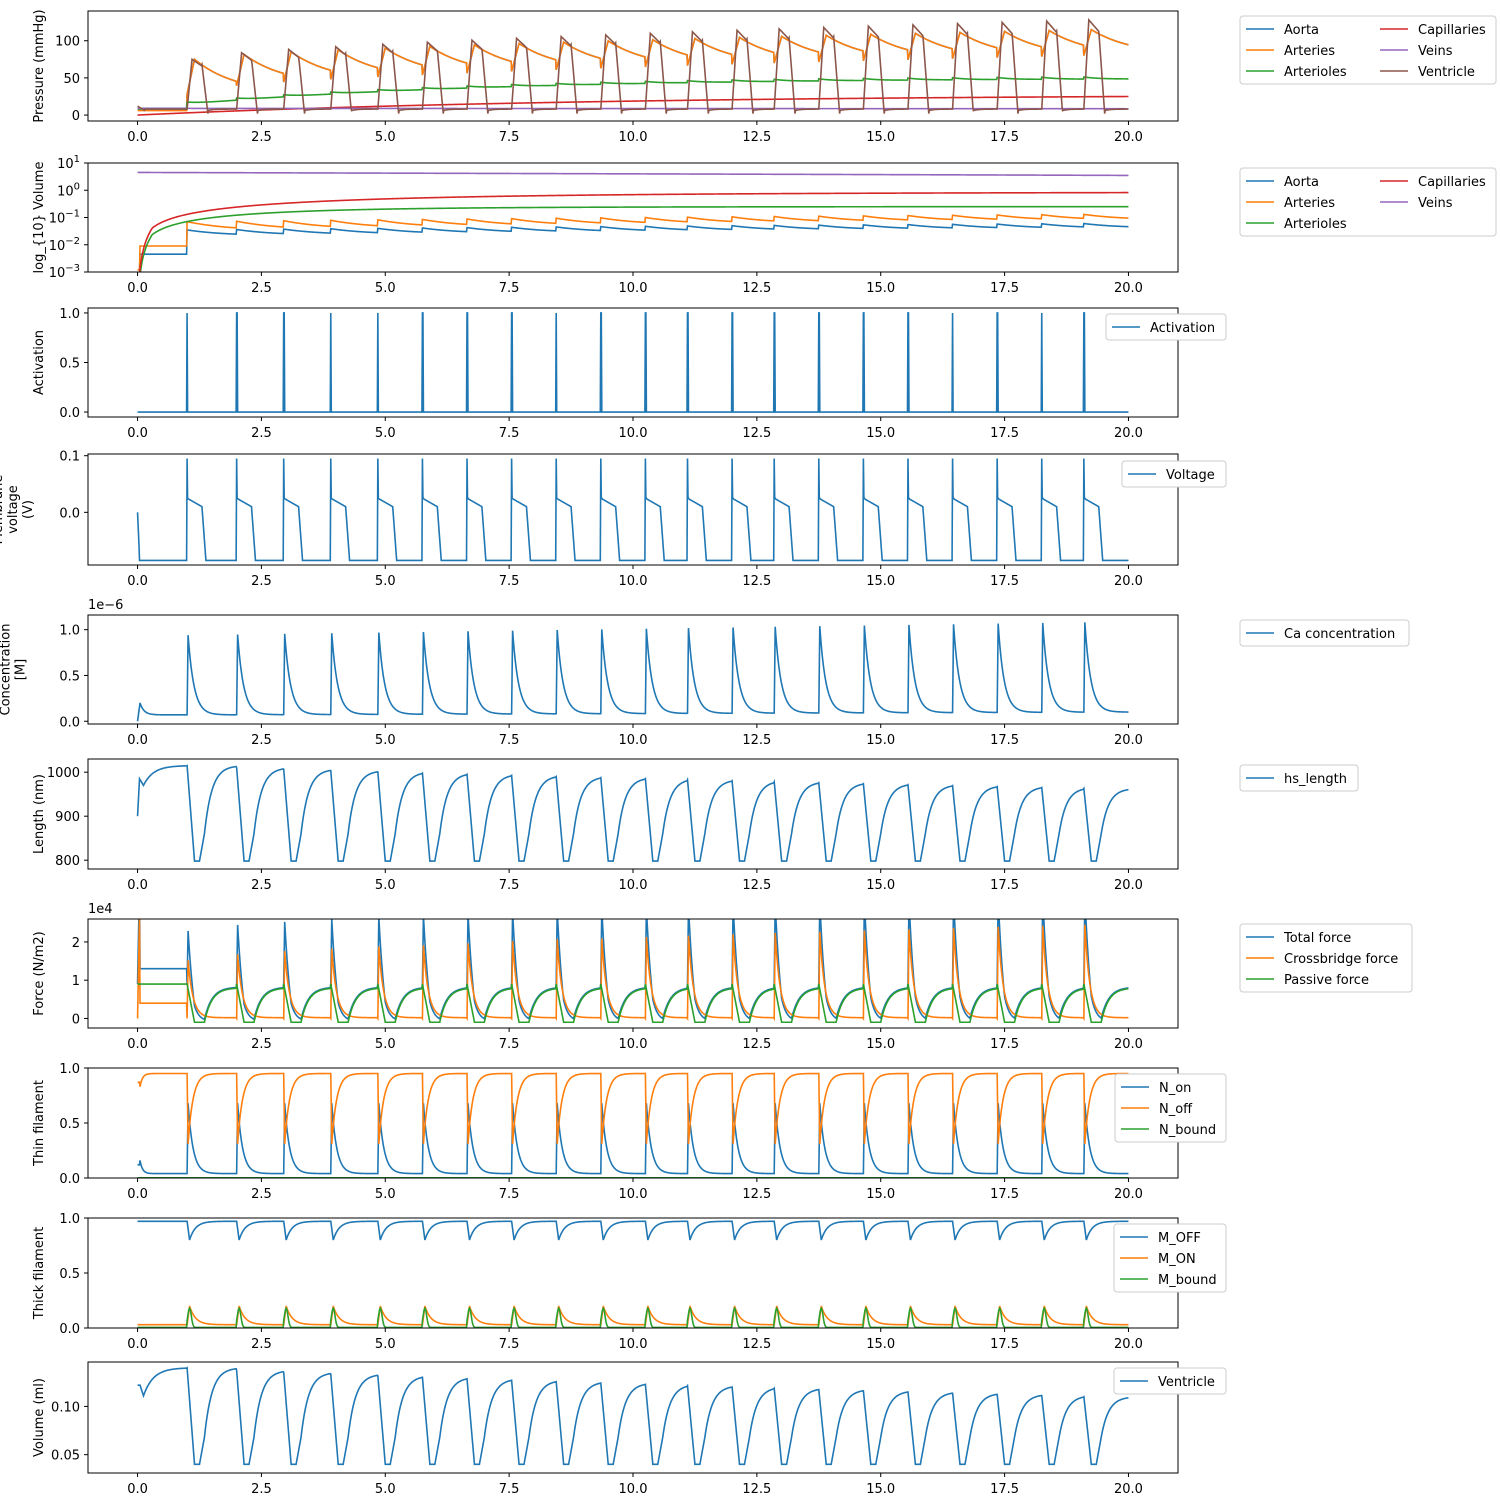 This screenshot has width=1500, height=1500. I want to click on y-axis-label: [M], so click(21, 669).